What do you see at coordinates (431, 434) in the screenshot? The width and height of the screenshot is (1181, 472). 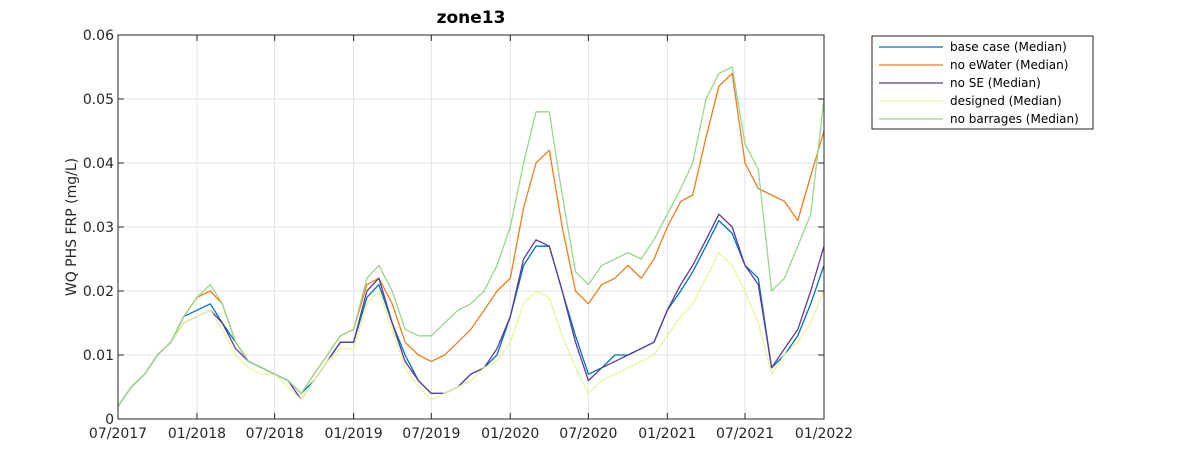 I see `x-tick-label: 07/2019` at bounding box center [431, 434].